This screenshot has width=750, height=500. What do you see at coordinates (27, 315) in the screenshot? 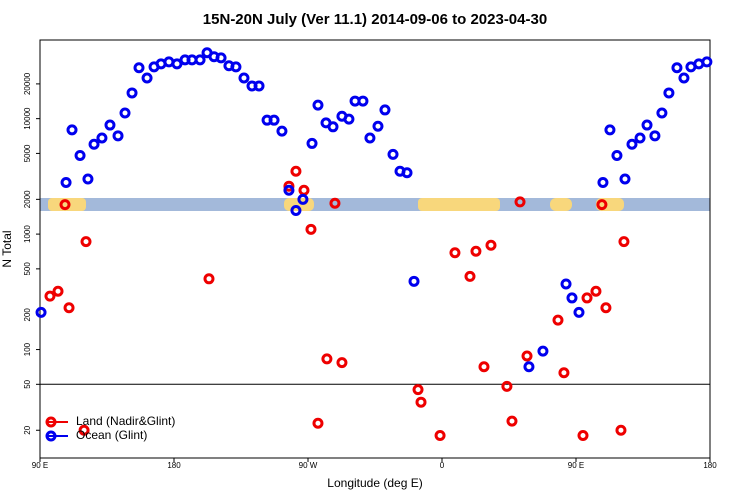
I see `y-tick-label: 200` at bounding box center [27, 315].